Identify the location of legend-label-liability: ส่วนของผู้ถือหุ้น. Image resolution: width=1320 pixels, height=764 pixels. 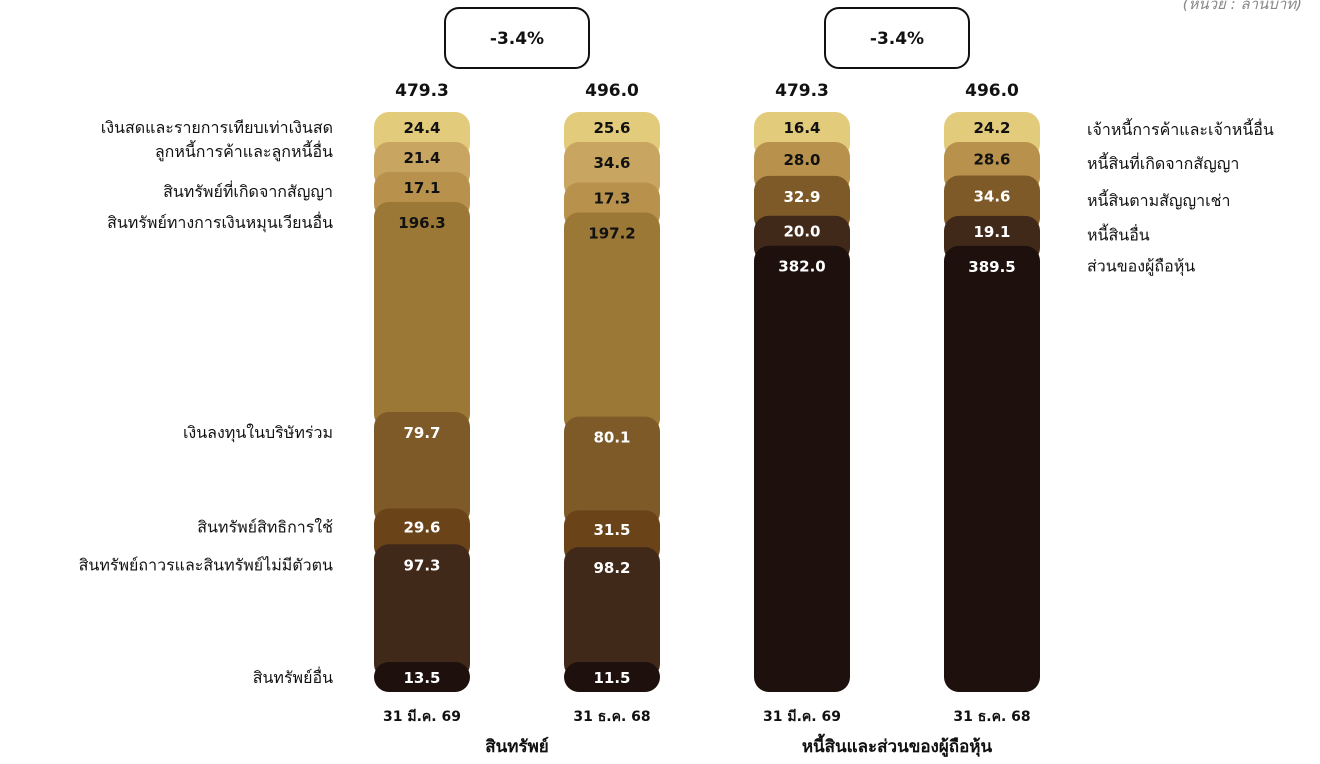
(1141, 267).